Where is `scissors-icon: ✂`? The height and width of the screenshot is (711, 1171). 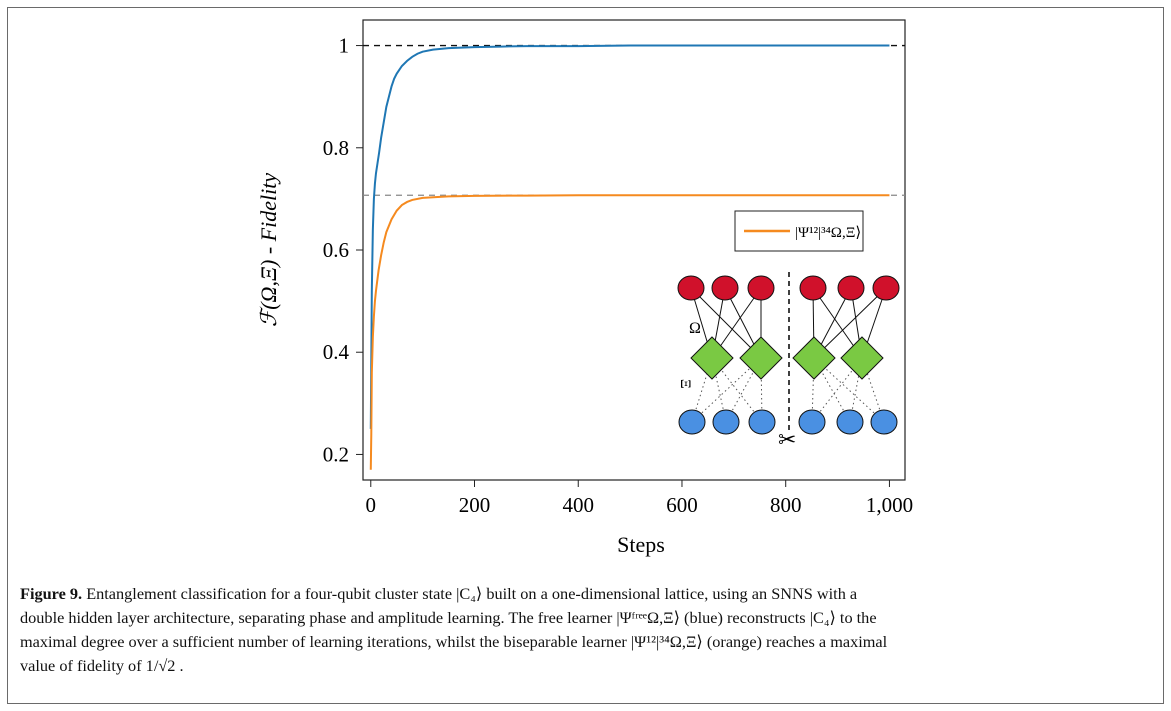 scissors-icon: ✂ is located at coordinates (787, 439).